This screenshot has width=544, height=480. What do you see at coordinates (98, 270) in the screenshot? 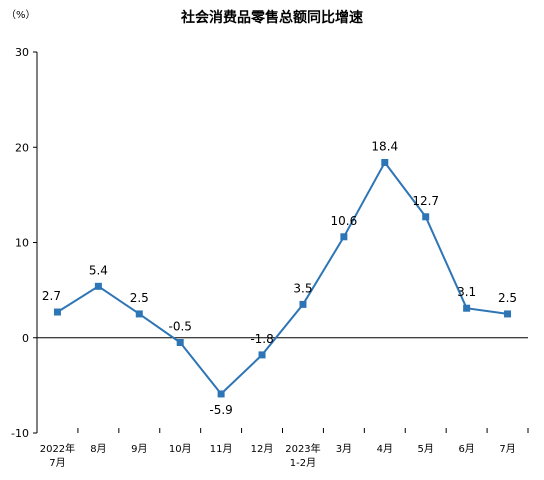
I see `data-label: 5.4` at bounding box center [98, 270].